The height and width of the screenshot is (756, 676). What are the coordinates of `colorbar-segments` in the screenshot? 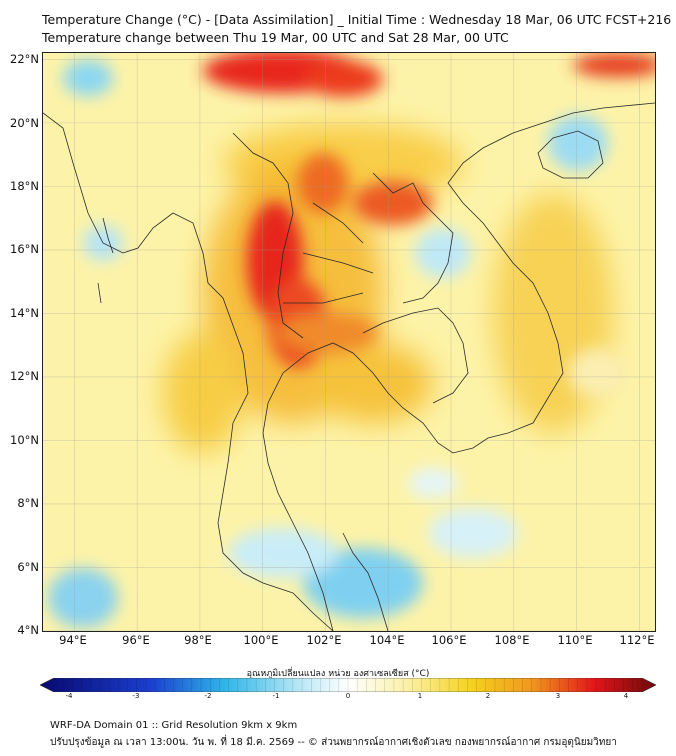 It's located at (348, 685).